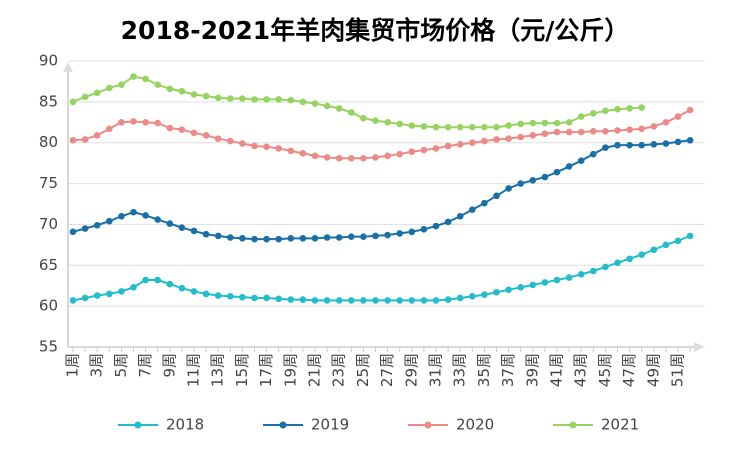 This screenshot has width=751, height=468. Describe the element at coordinates (145, 365) in the screenshot. I see `x-tick-label: 7周` at that location.